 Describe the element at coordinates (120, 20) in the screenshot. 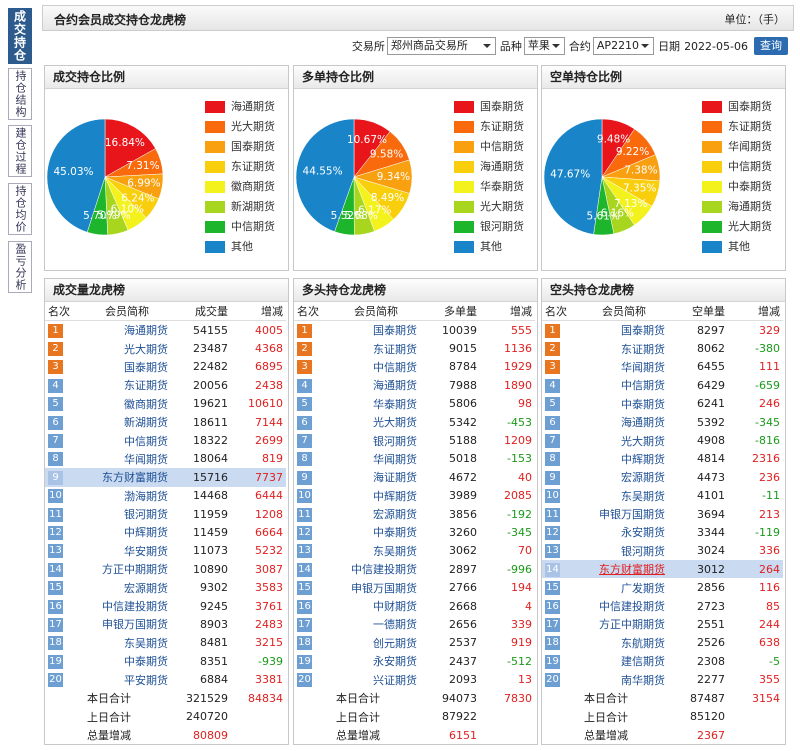

I see `page-title: 合约会员成交持仓龙虎榜` at that location.